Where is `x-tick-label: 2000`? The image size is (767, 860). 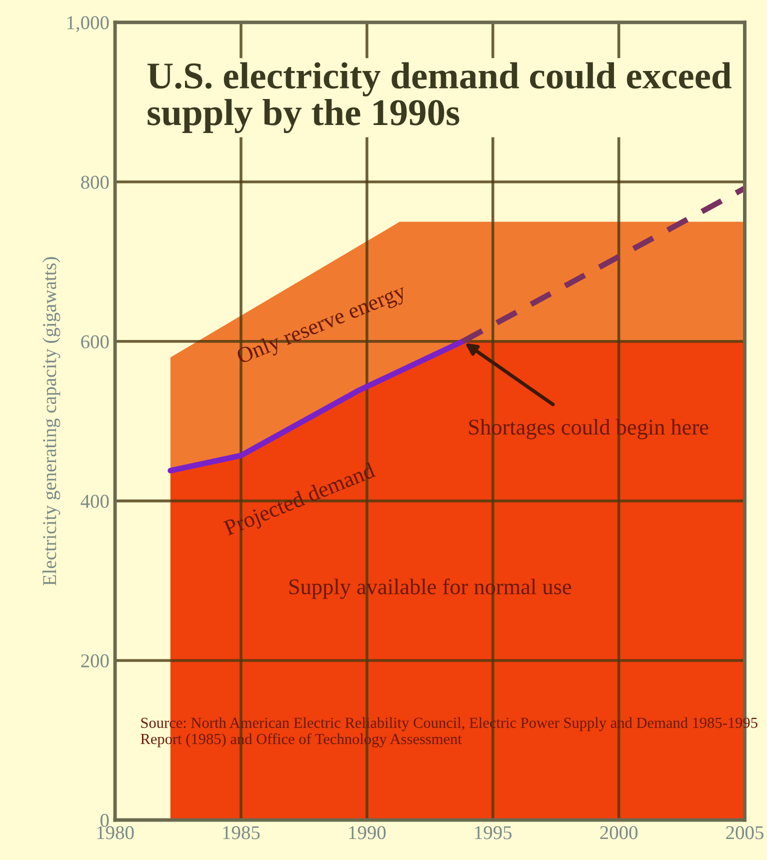
x-tick-label: 2000 is located at coordinates (619, 833).